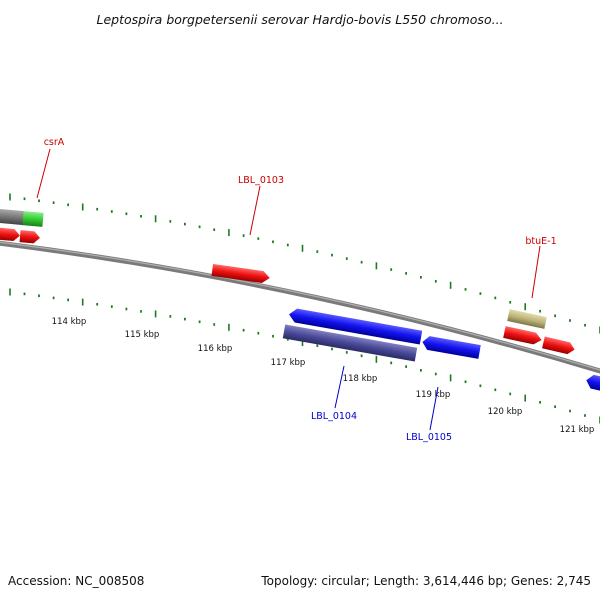  Describe the element at coordinates (505, 412) in the screenshot. I see `kbp-label: 120 kbp` at that location.